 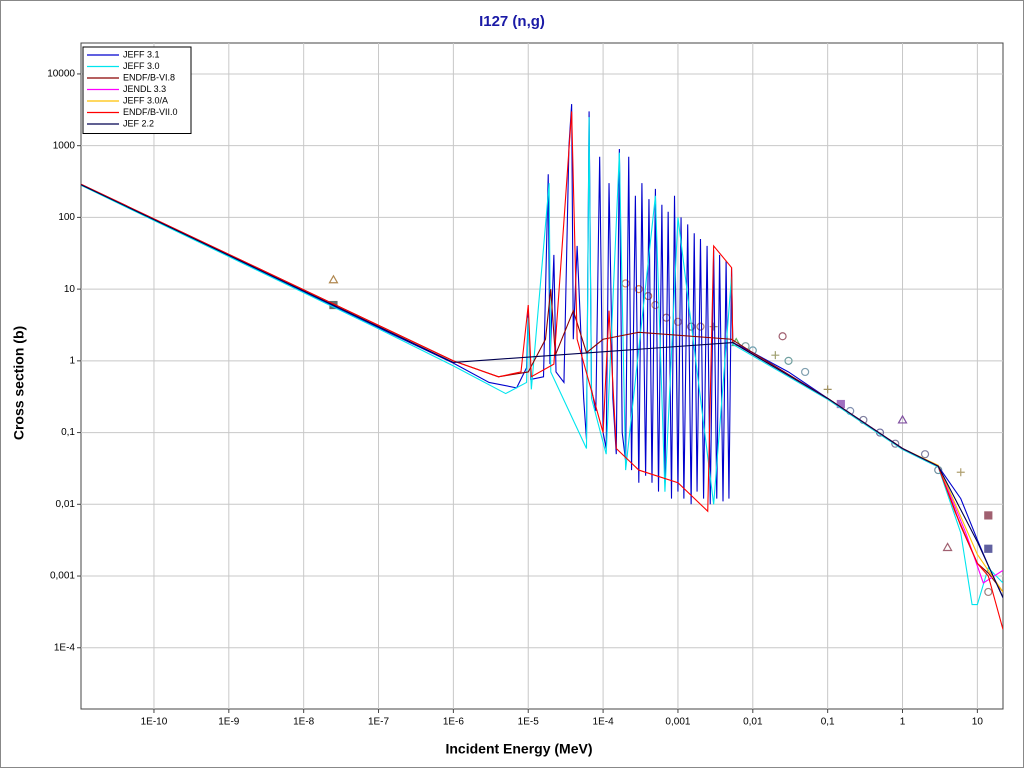 What do you see at coordinates (454, 722) in the screenshot?
I see `x-tick-label: 1E-6` at bounding box center [454, 722].